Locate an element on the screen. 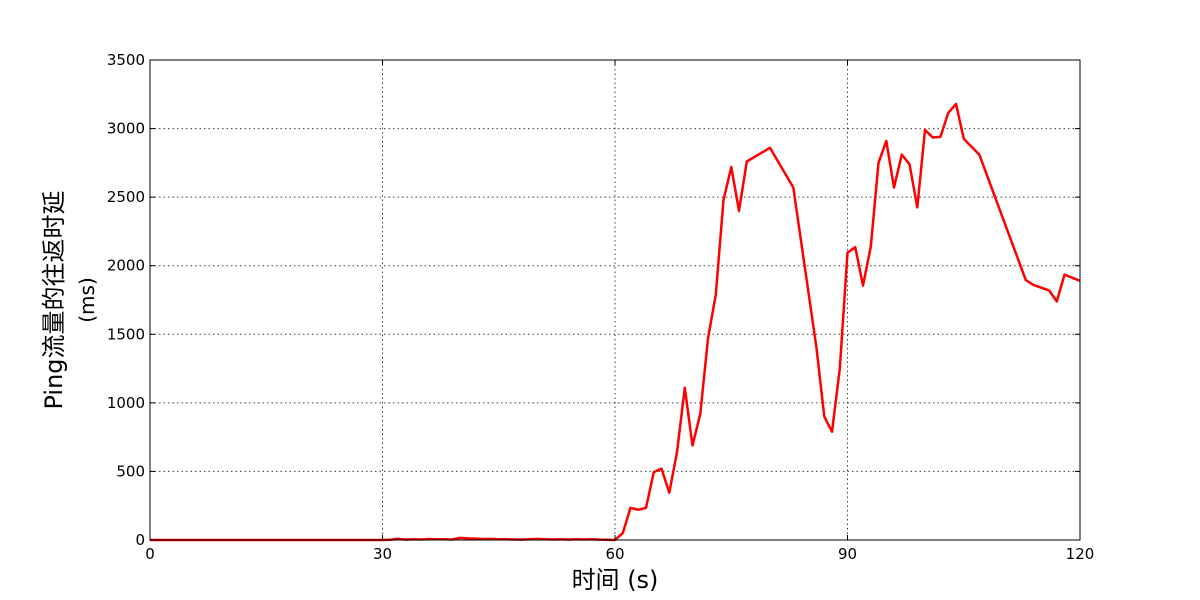 This screenshot has width=1200, height=600. y-axis-unit: (ms) is located at coordinates (87, 300).